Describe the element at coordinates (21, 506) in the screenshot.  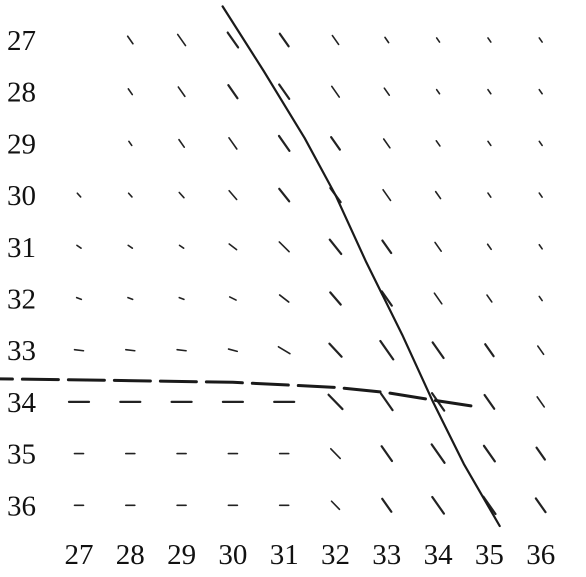
I see `y-tick-label: 36` at that location.